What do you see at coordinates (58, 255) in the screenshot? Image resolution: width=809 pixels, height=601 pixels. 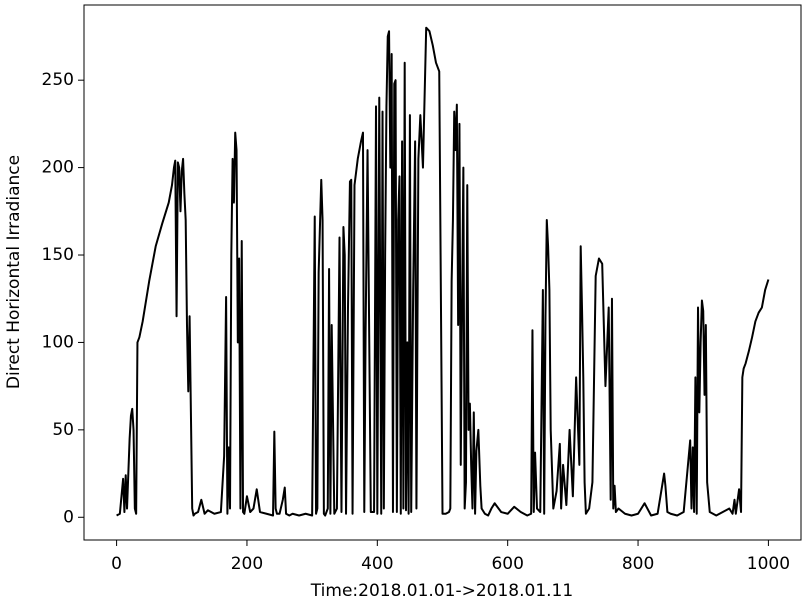 I see `y-tick-label: 150` at bounding box center [58, 255].